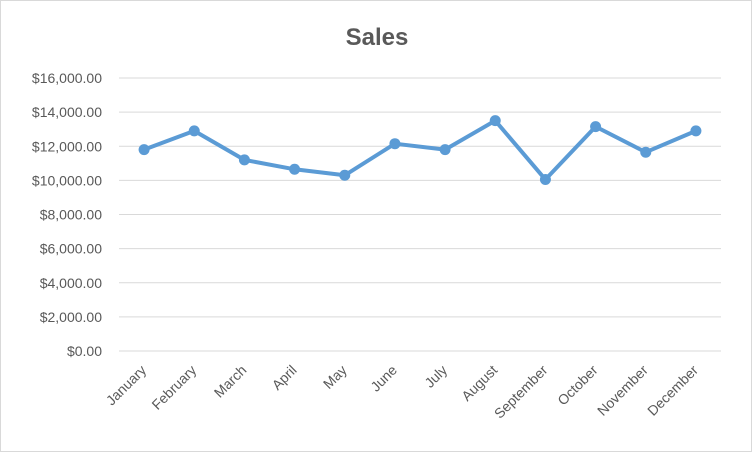  I want to click on y-tick-label: $6,000.00, so click(71, 249).